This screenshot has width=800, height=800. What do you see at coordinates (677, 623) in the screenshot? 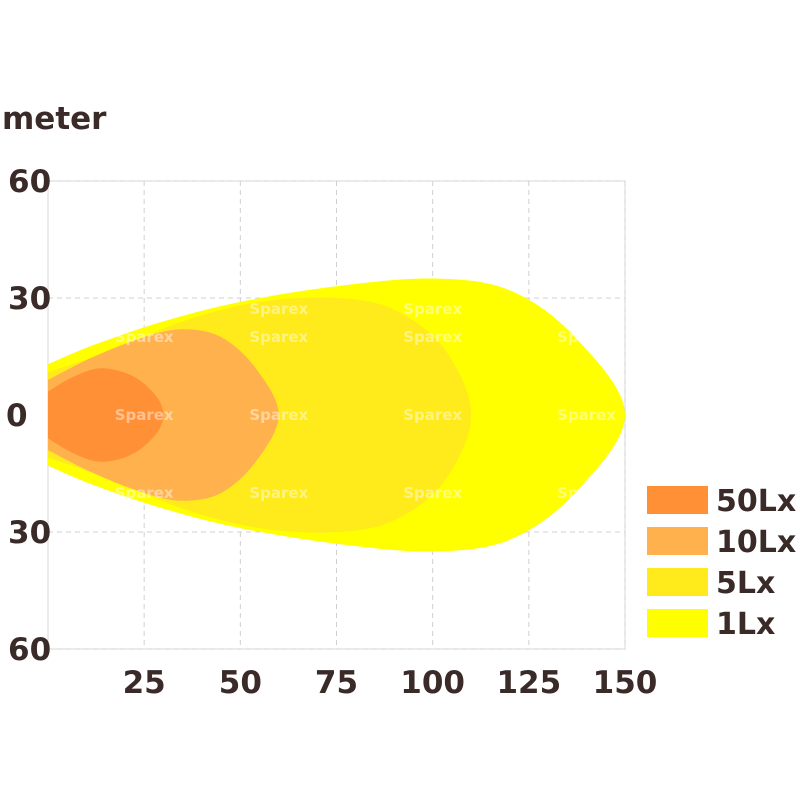
I see `legend-swatch-1lx` at bounding box center [677, 623].